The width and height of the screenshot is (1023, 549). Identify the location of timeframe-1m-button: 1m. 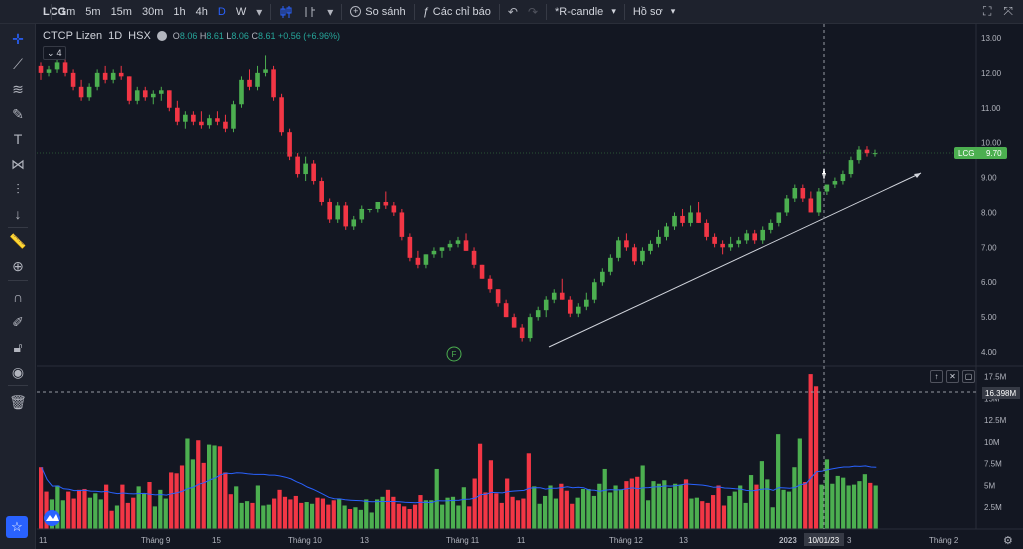
(68, 11).